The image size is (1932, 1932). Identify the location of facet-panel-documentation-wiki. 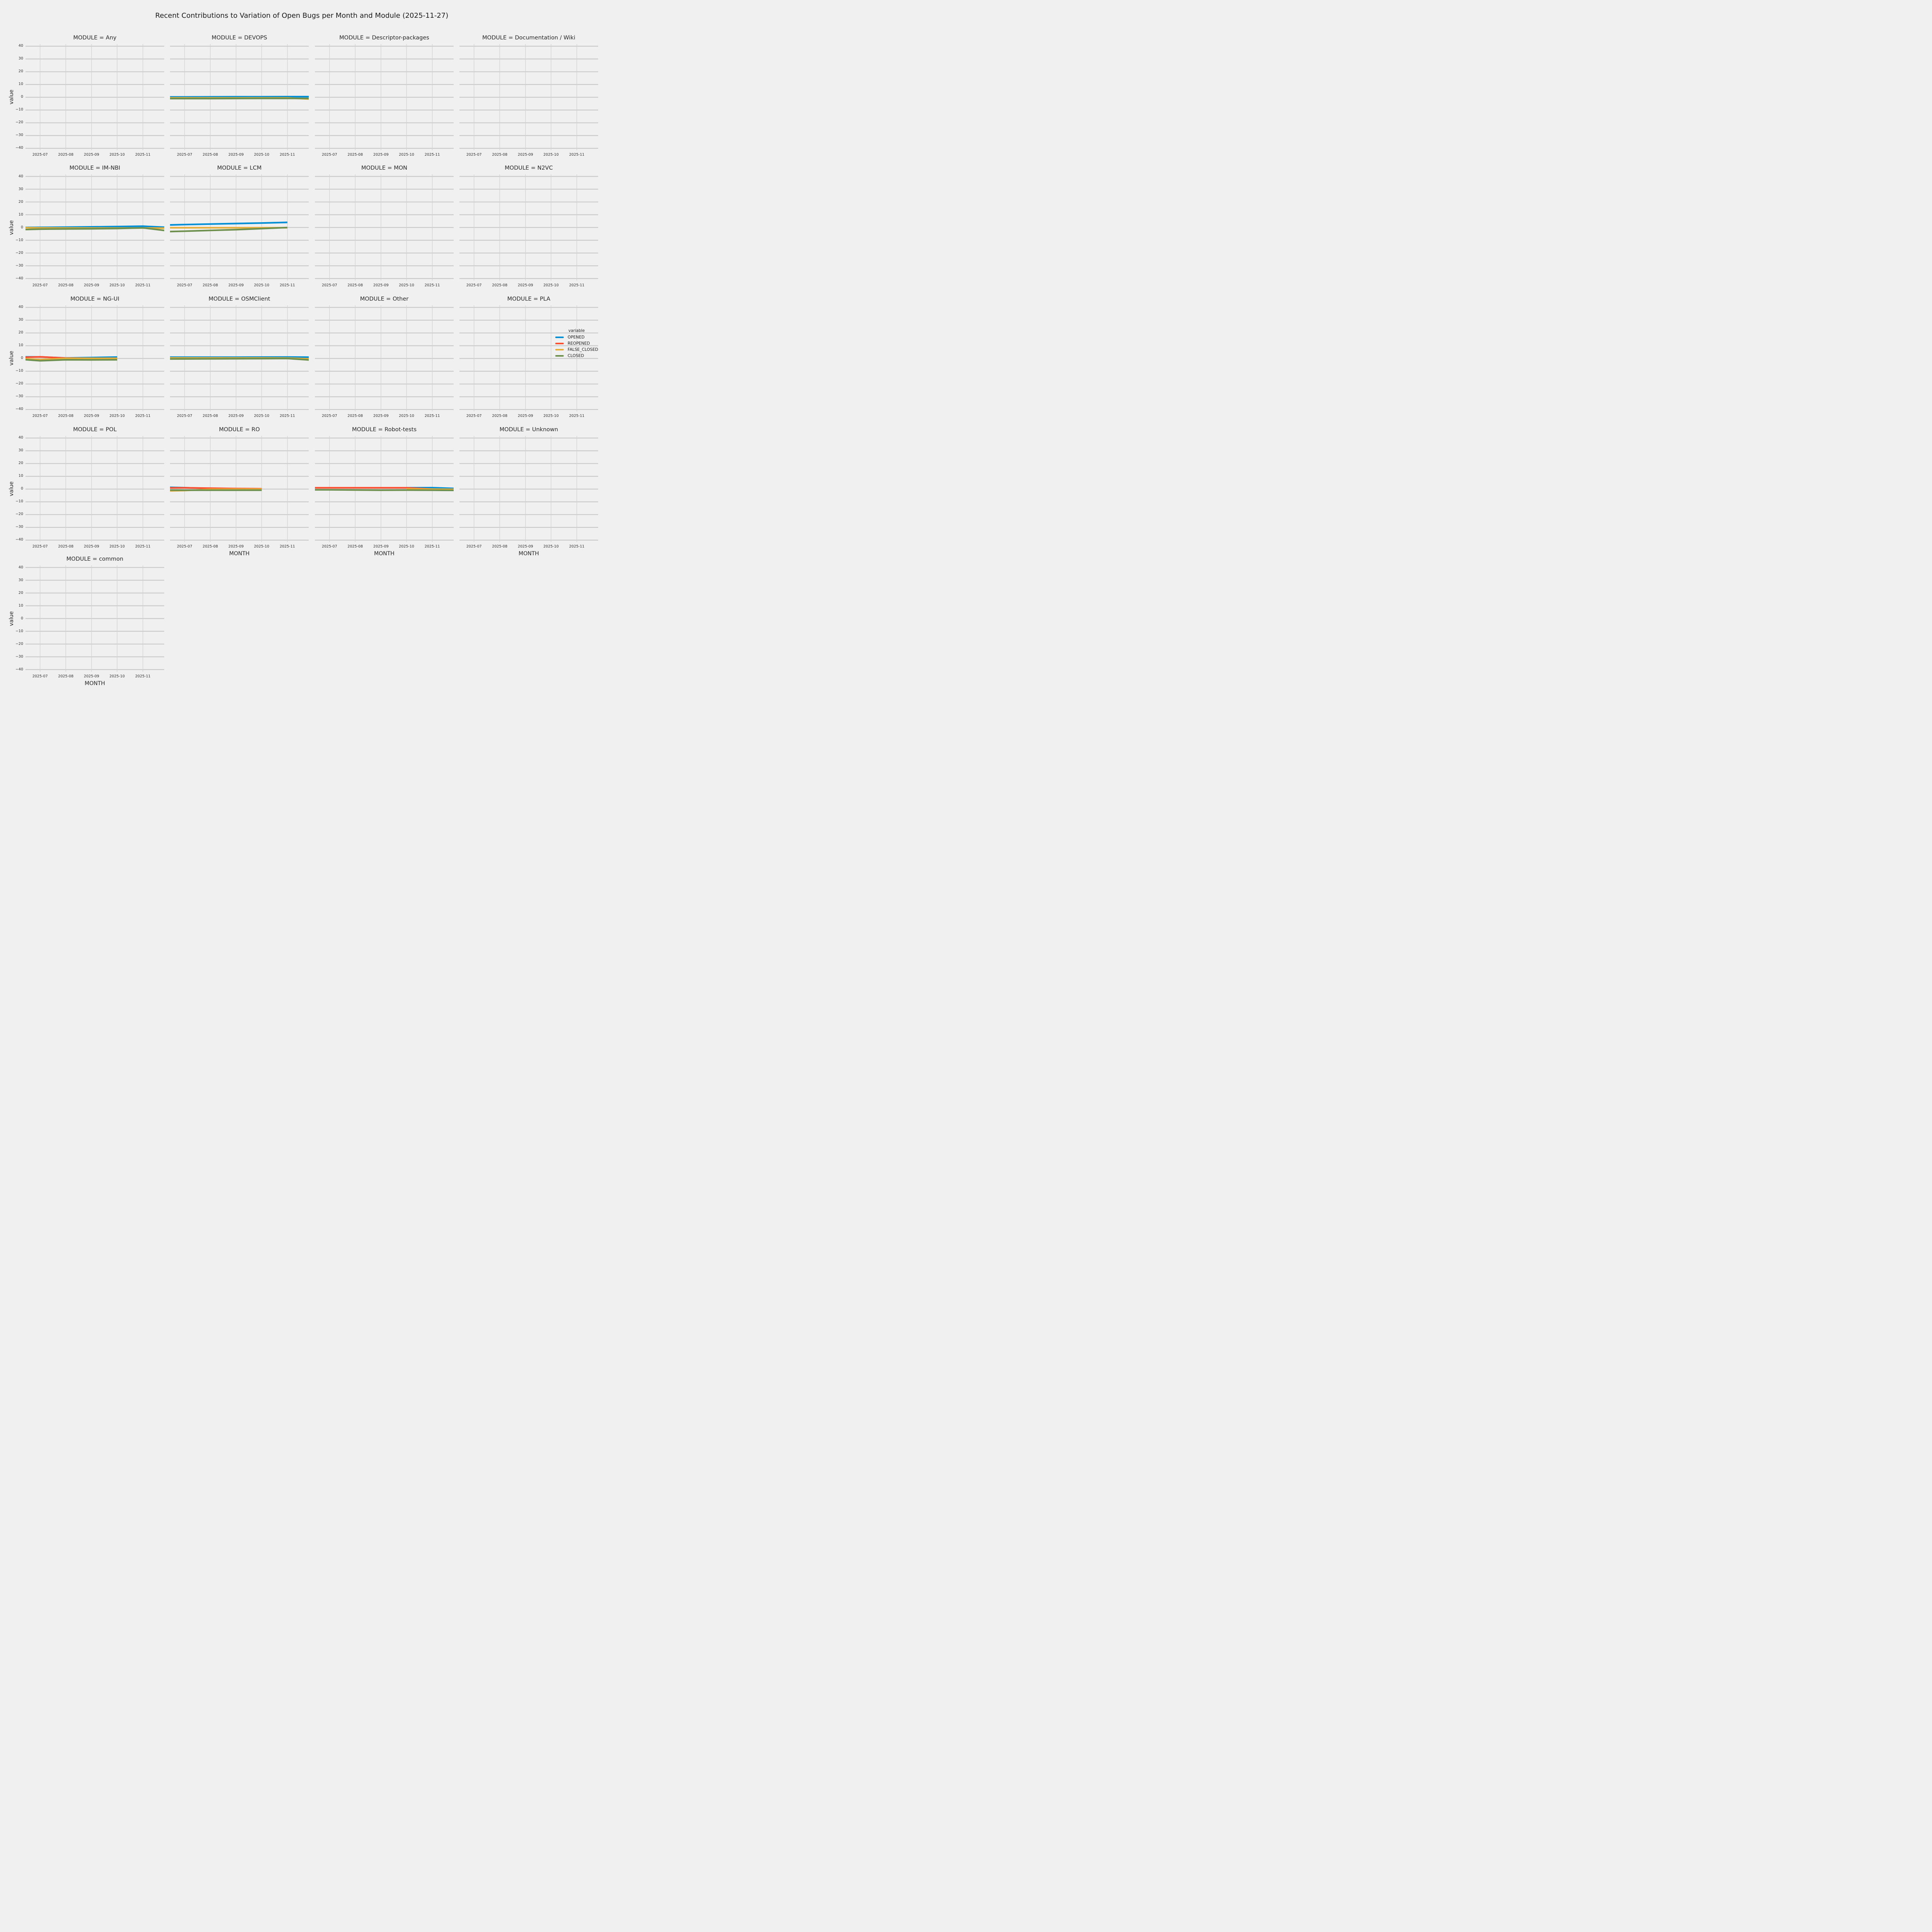
(528, 97).